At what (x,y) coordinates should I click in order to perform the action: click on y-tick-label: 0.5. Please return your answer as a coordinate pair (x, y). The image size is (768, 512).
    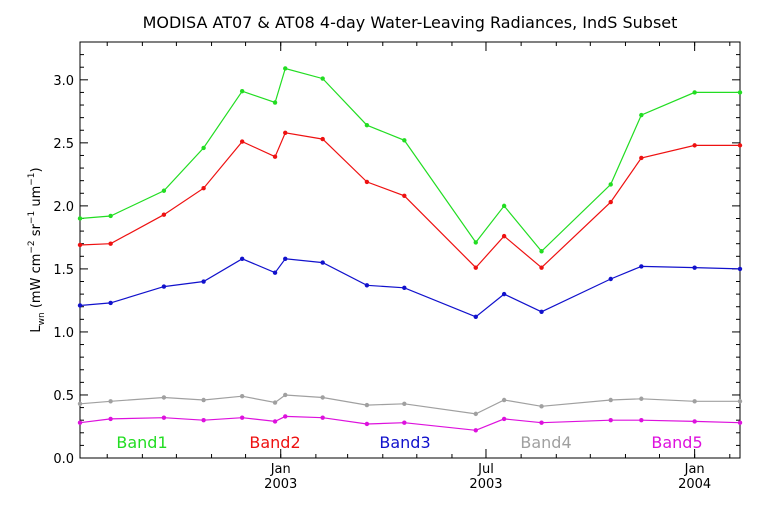
    Looking at the image, I should click on (63, 396).